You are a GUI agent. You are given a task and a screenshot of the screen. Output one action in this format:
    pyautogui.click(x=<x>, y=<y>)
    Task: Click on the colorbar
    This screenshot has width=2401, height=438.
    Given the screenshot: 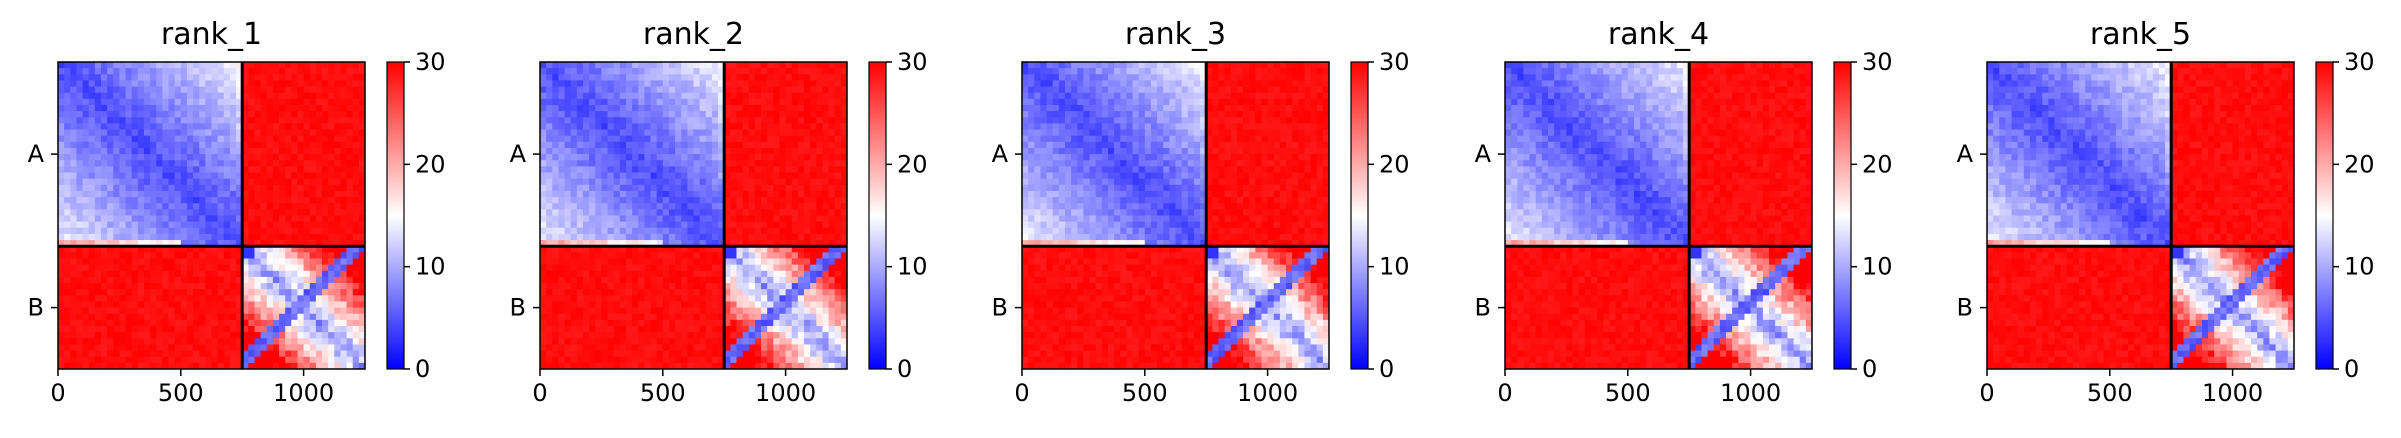 What is the action you would take?
    pyautogui.click(x=395, y=215)
    